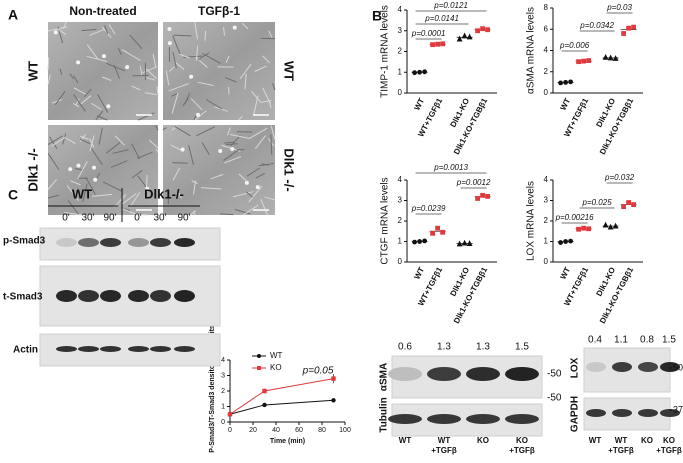  Describe the element at coordinates (405, 440) in the screenshot. I see `lane-label: WT` at that location.